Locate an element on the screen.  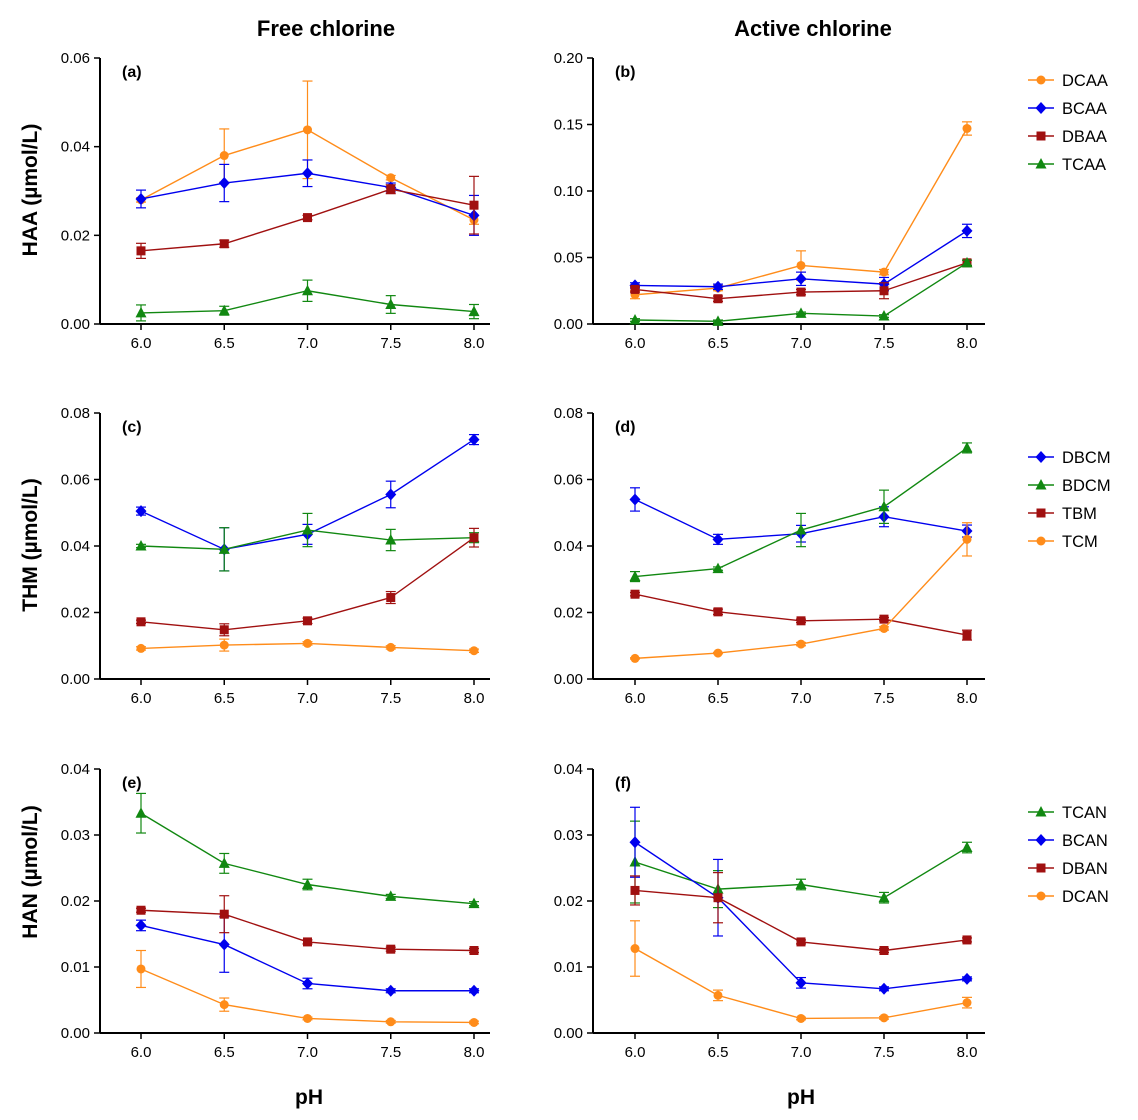
panel-label: (b) is located at coordinates (625, 72).